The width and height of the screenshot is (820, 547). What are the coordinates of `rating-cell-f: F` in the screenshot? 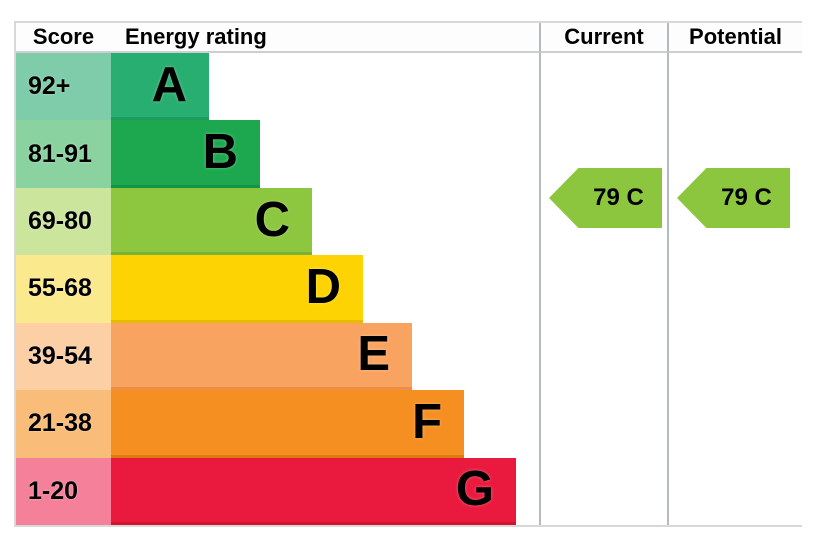 It's located at (325, 424).